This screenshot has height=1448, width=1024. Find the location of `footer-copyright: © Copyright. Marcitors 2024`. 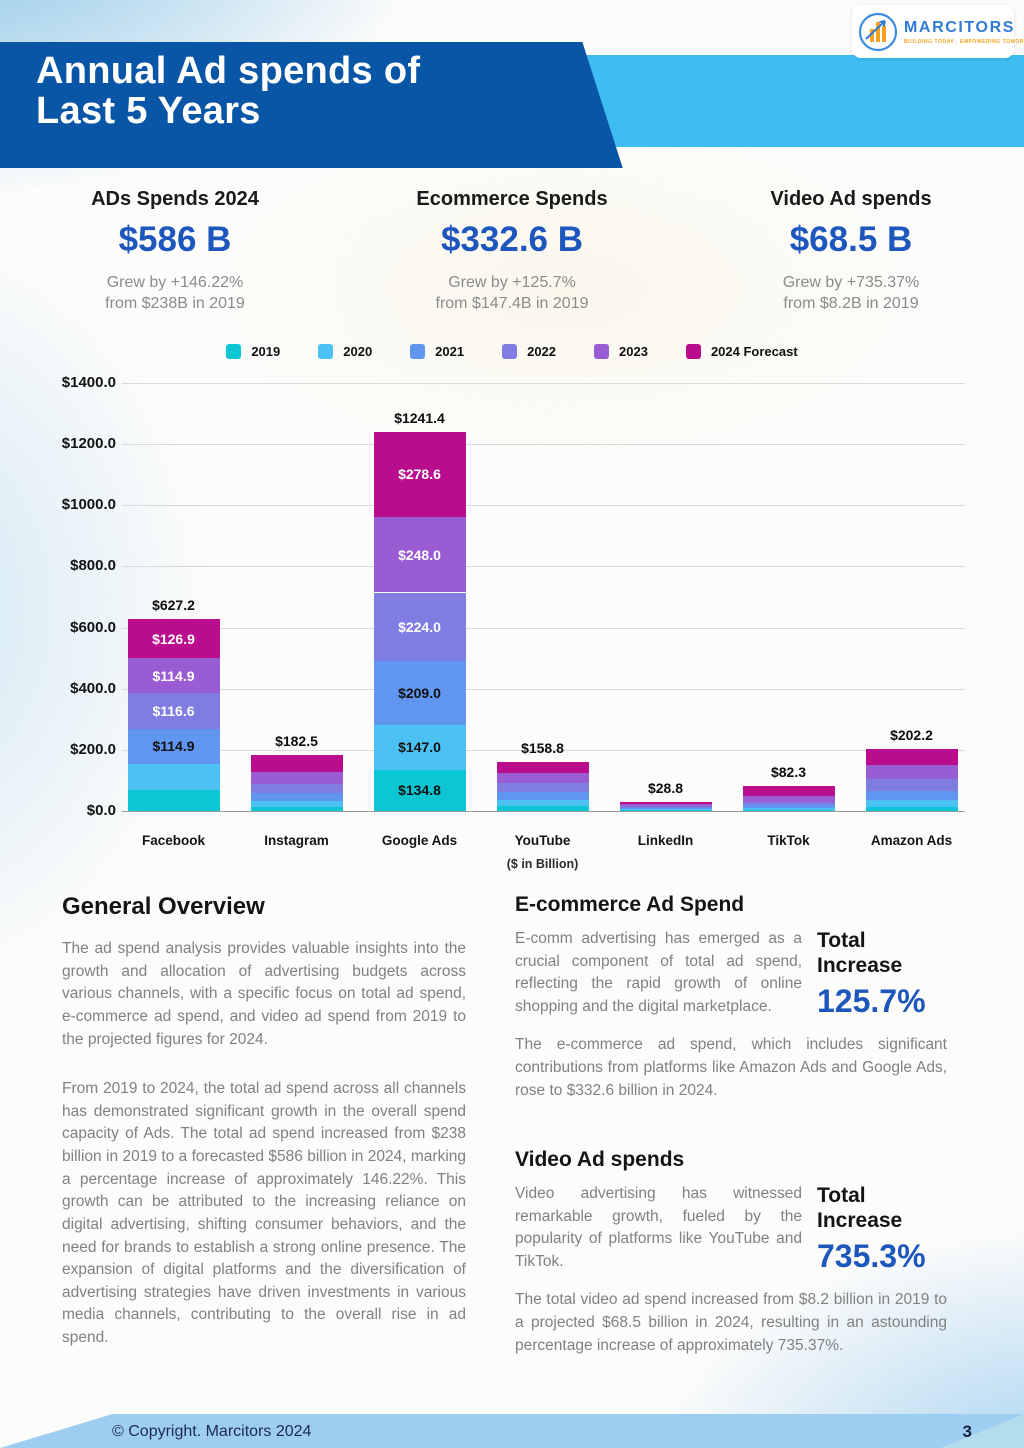

footer-copyright: © Copyright. Marcitors 2024 is located at coordinates (212, 1431).